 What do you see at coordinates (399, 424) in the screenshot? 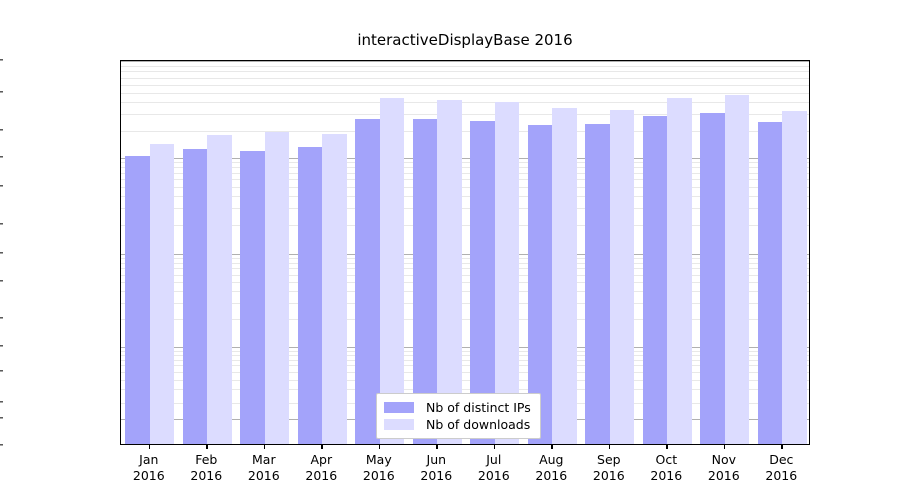
I see `legend-swatch-icon-downloads` at bounding box center [399, 424].